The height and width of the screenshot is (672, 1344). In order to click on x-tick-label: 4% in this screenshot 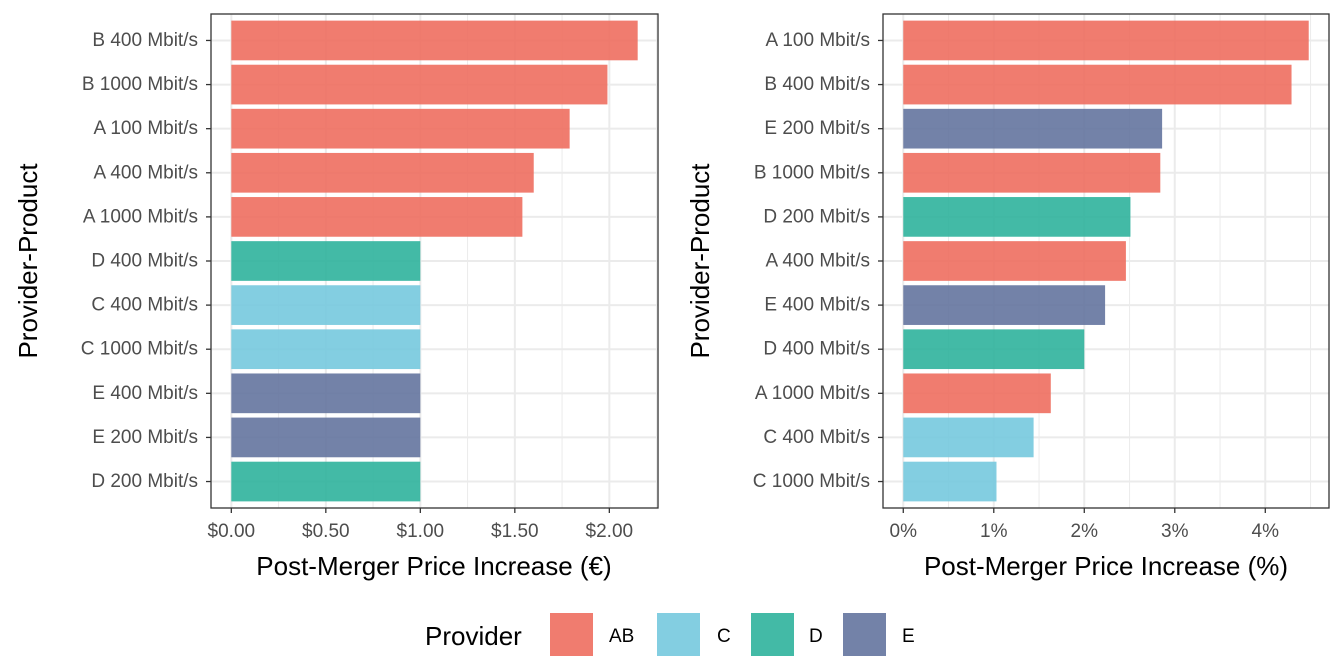, I will do `click(1266, 531)`.